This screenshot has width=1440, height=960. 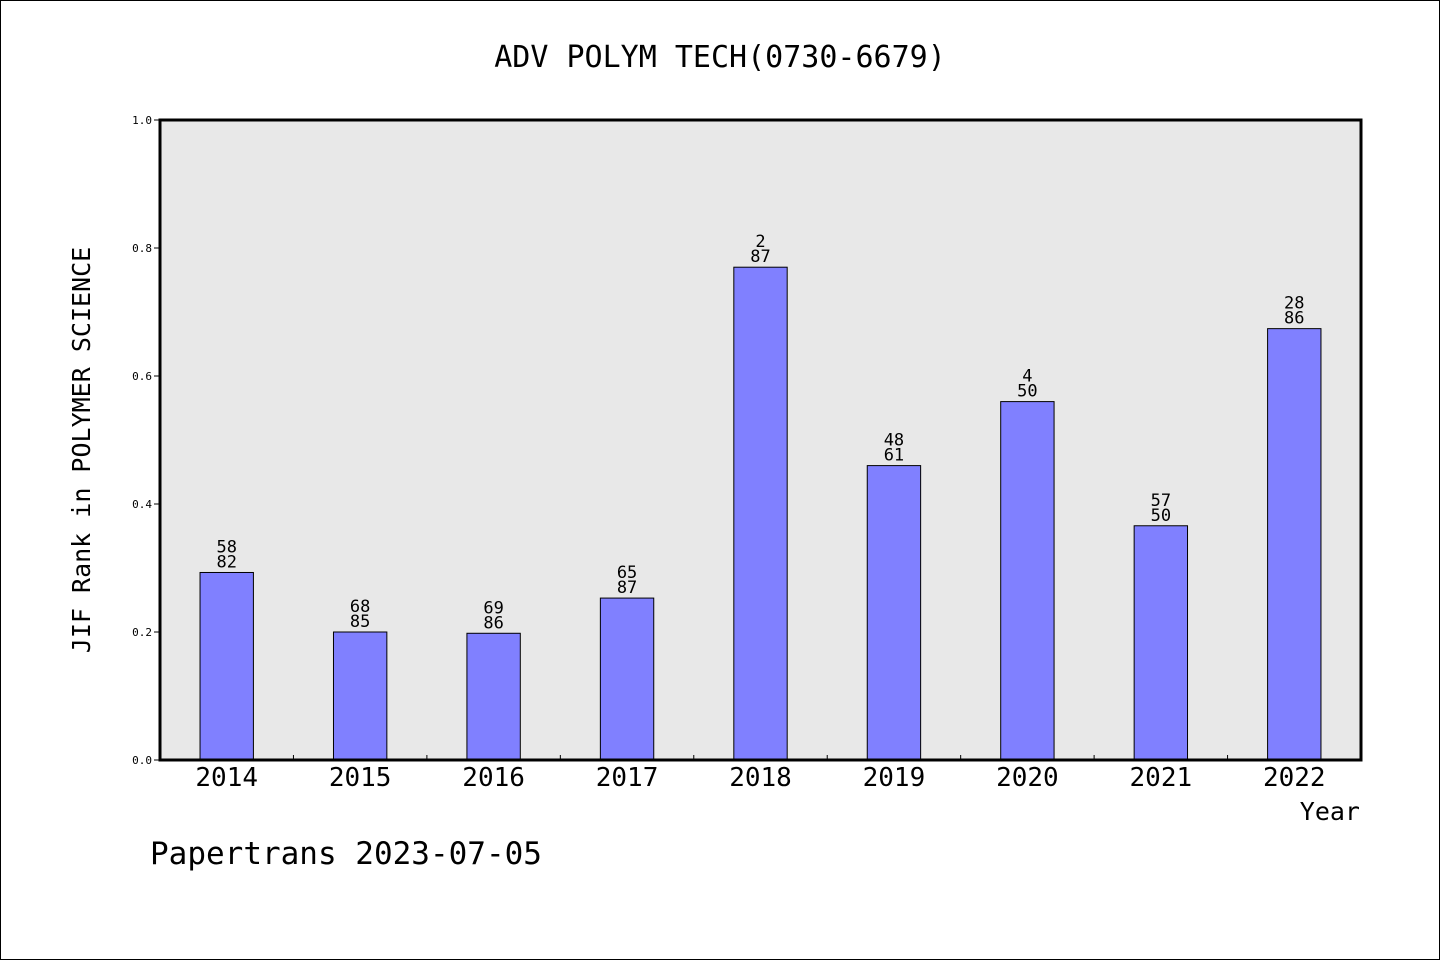 What do you see at coordinates (760, 242) in the screenshot?
I see `bar-label-rank: 2` at bounding box center [760, 242].